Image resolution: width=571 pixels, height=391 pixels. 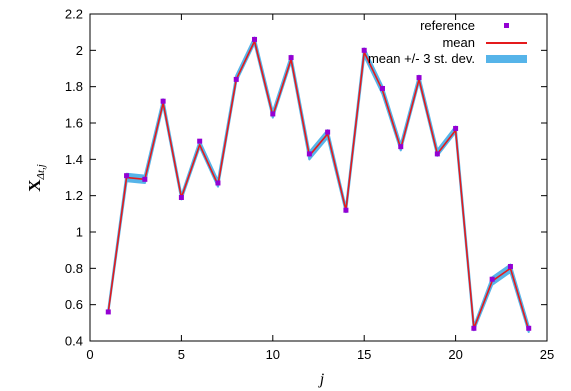 What do you see at coordinates (364, 354) in the screenshot?
I see `x-tick-label: 15` at bounding box center [364, 354].